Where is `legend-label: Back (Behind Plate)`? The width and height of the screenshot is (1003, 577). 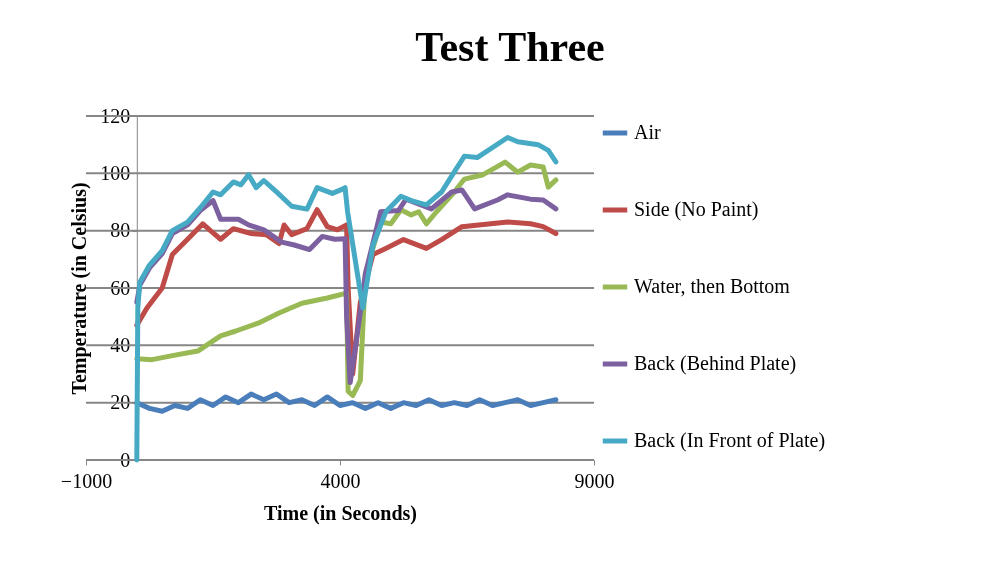 legend-label: Back (Behind Plate) is located at coordinates (715, 363).